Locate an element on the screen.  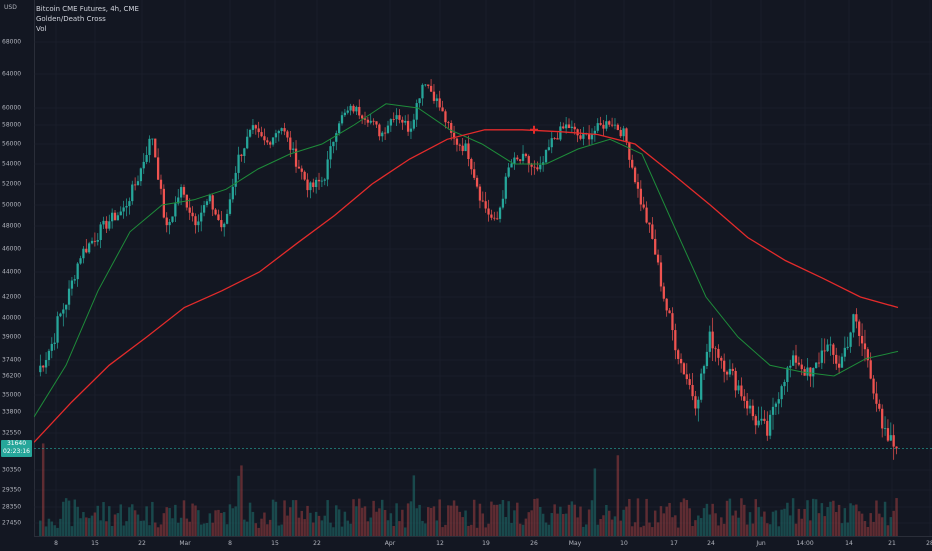
indicator-volume: Vol is located at coordinates (41, 29).